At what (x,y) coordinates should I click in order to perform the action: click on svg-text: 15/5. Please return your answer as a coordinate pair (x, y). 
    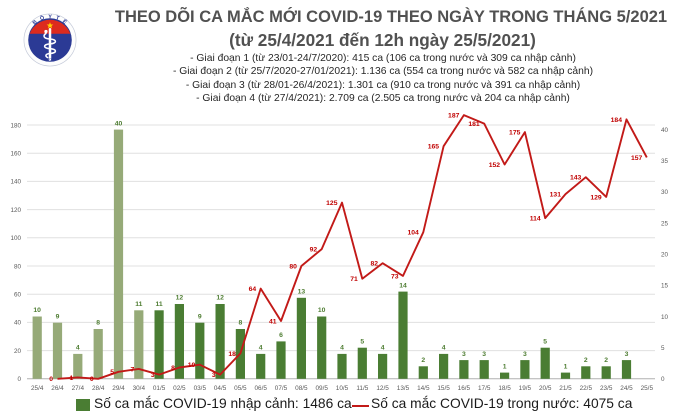
    Looking at the image, I should click on (443, 388).